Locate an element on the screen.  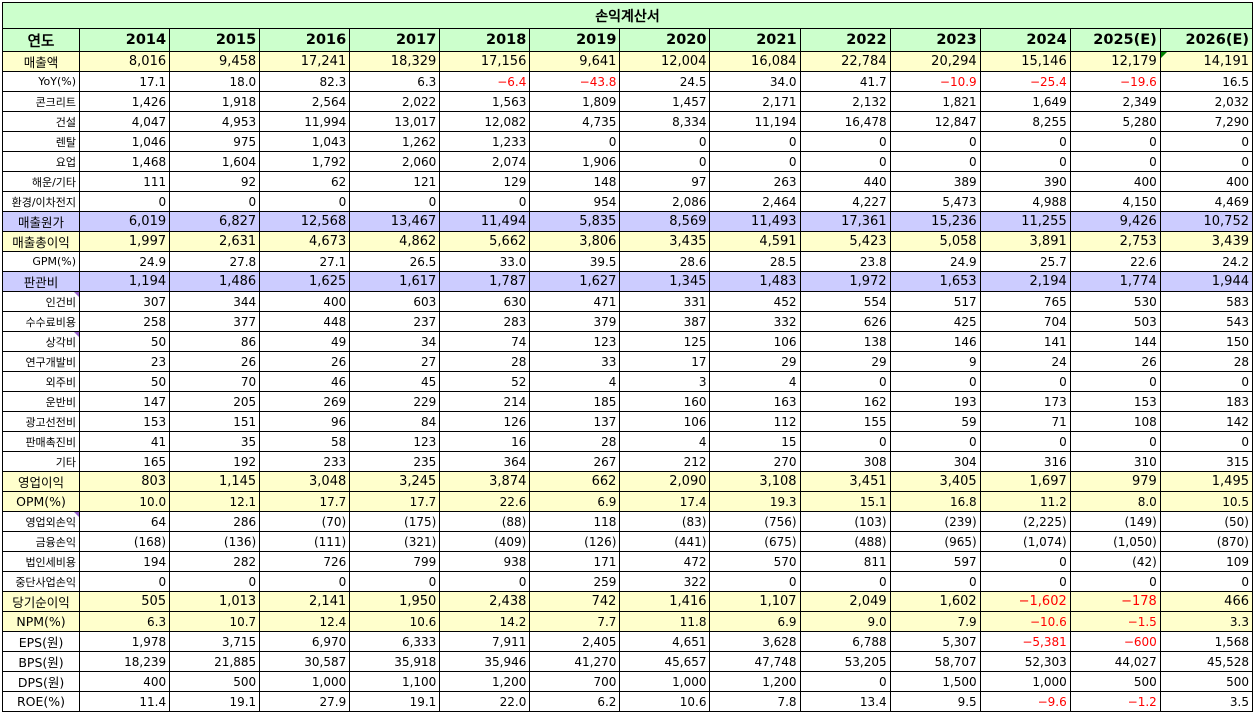
table-cell: 1,345 is located at coordinates (665, 281).